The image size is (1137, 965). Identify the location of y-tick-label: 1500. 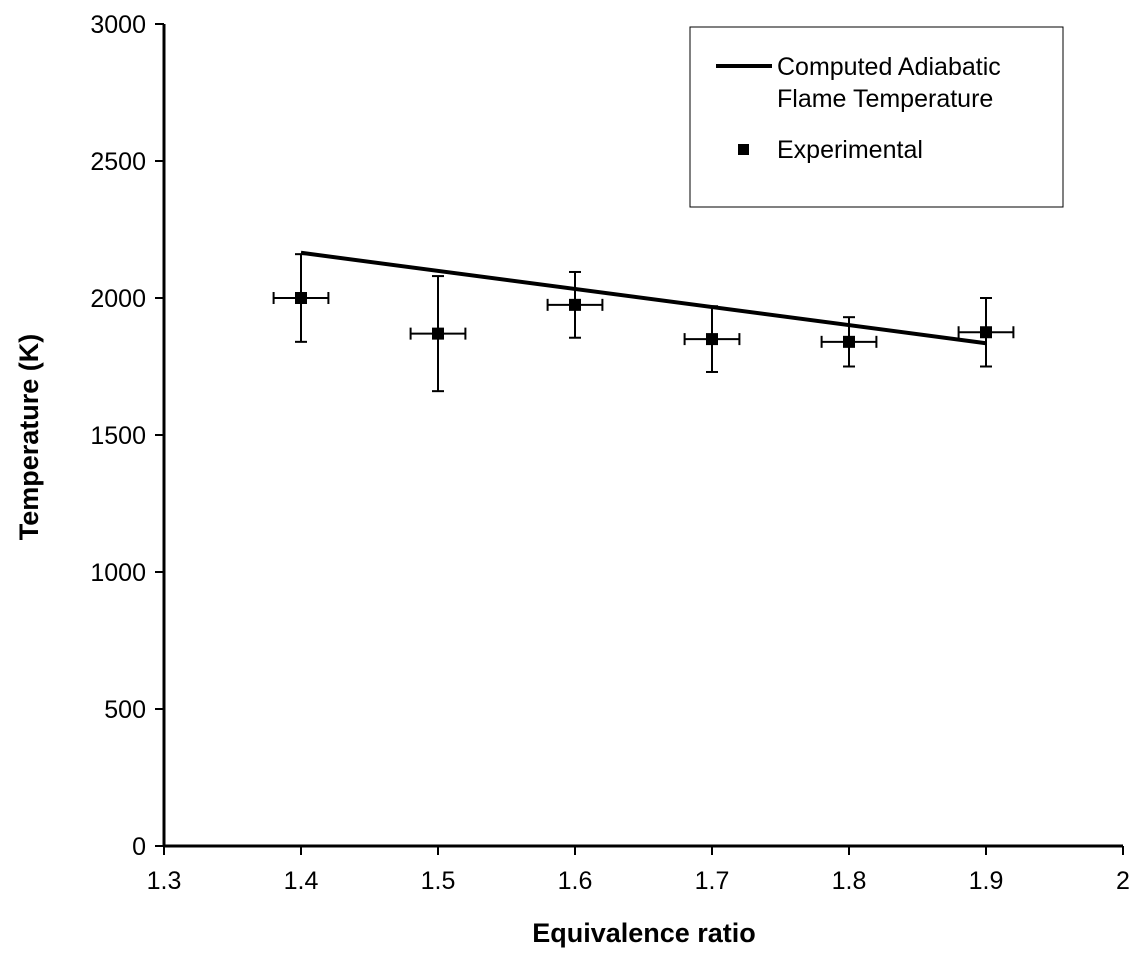
(118, 436).